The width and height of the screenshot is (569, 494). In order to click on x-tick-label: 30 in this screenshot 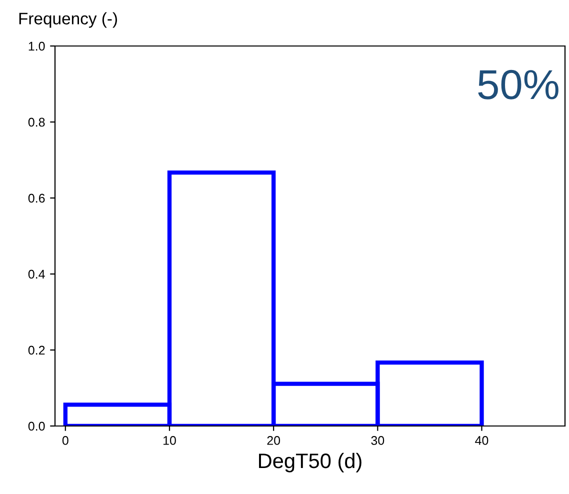, I will do `click(377, 440)`.